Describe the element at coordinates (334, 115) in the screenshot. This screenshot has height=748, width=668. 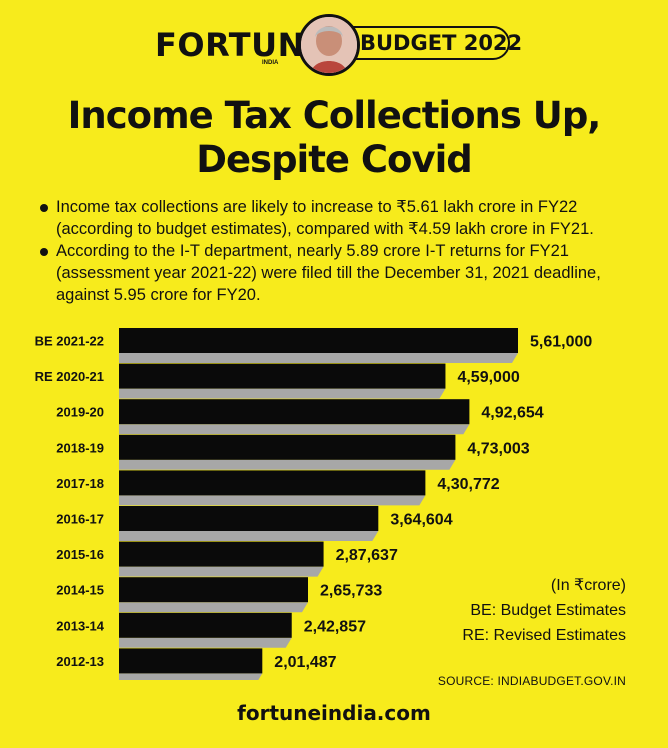
I see `title-line-1: Income Tax Collections Up,` at that location.